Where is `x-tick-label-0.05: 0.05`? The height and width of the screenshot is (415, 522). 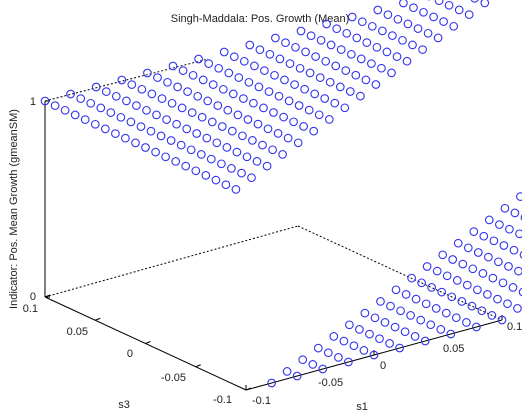
x-tick-label-0.05: 0.05 is located at coordinates (453, 349).